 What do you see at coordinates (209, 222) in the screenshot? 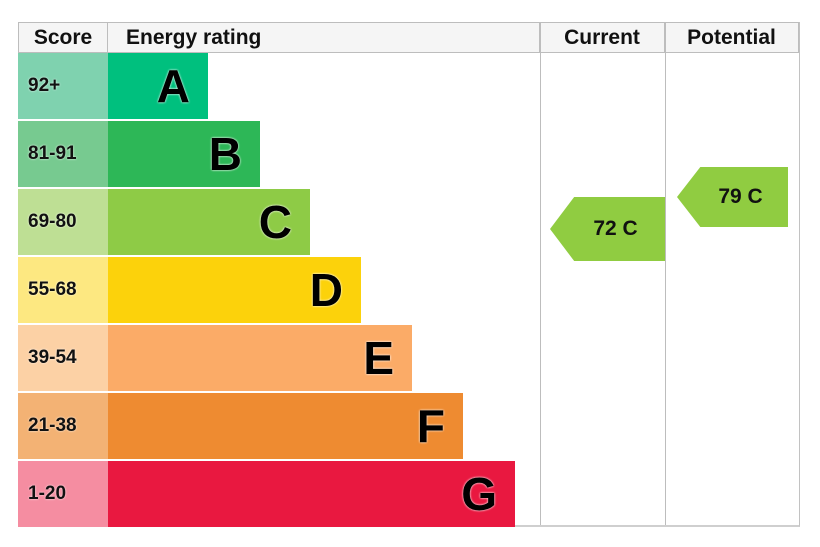
I see `rating-bar-c: C` at bounding box center [209, 222].